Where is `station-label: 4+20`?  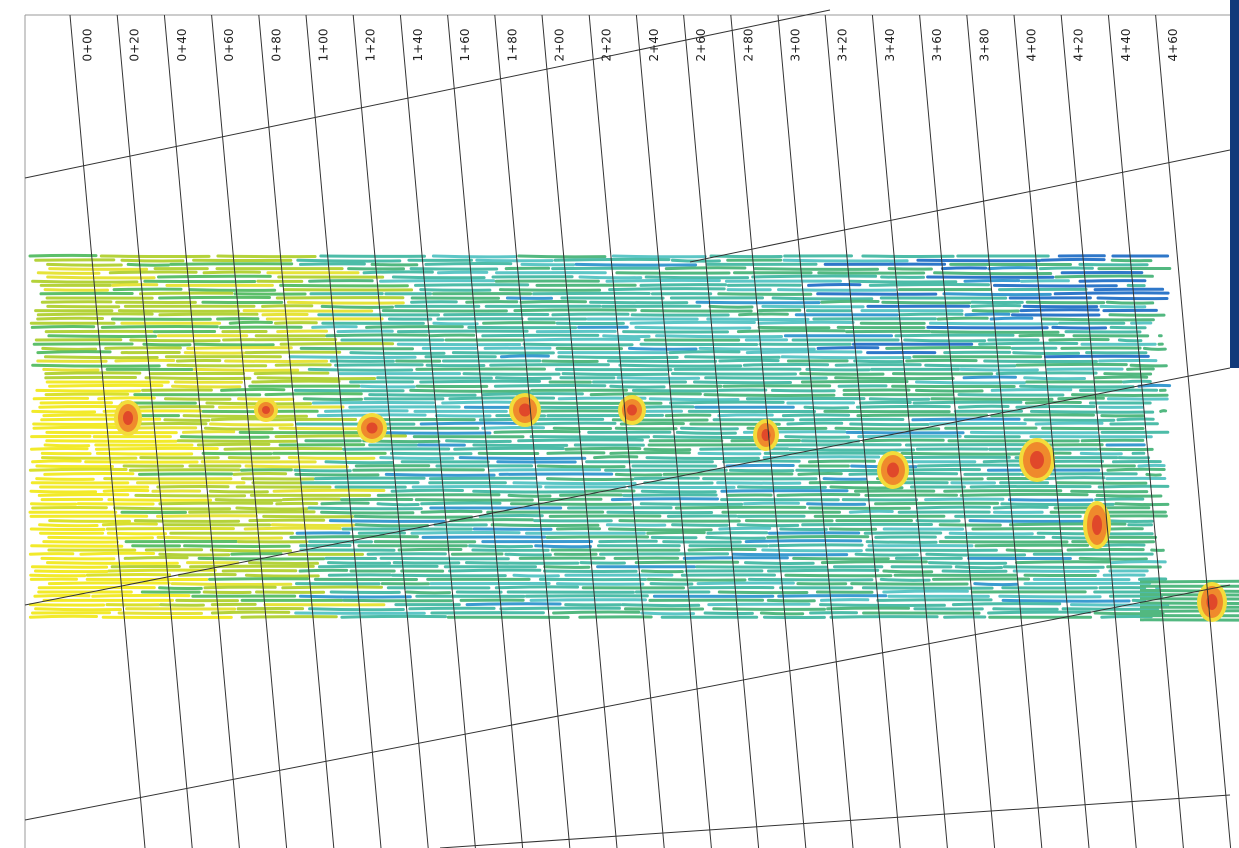 station-label: 4+20 is located at coordinates (1079, 45).